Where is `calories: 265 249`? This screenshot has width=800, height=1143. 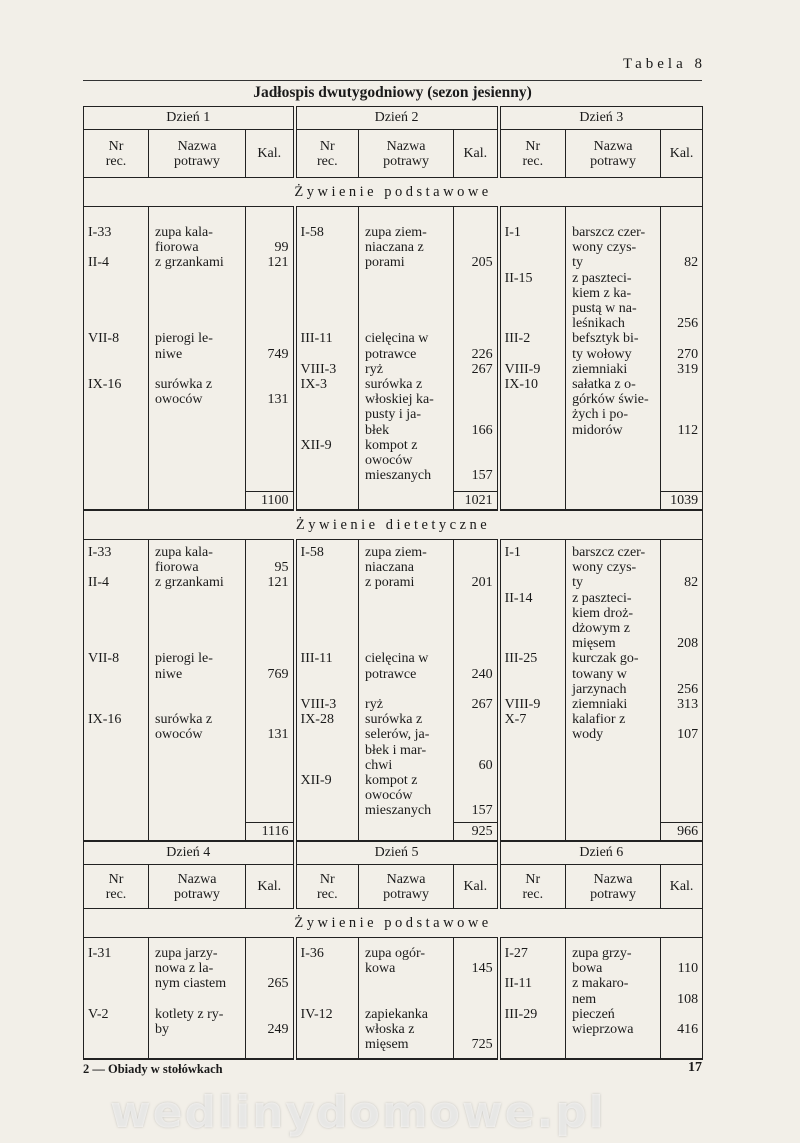
calories: 265 249 is located at coordinates (278, 1007).